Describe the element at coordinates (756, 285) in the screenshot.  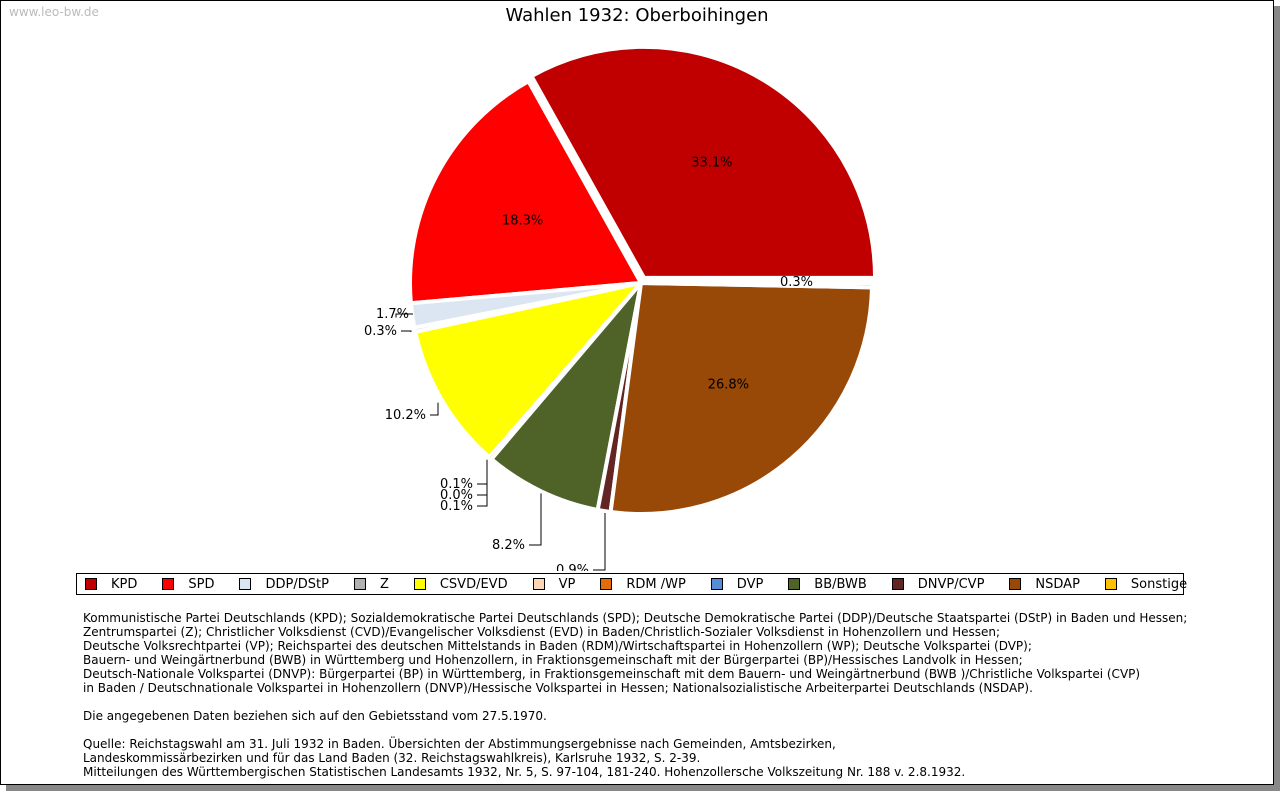
I see `pie-slice-sonstige` at that location.